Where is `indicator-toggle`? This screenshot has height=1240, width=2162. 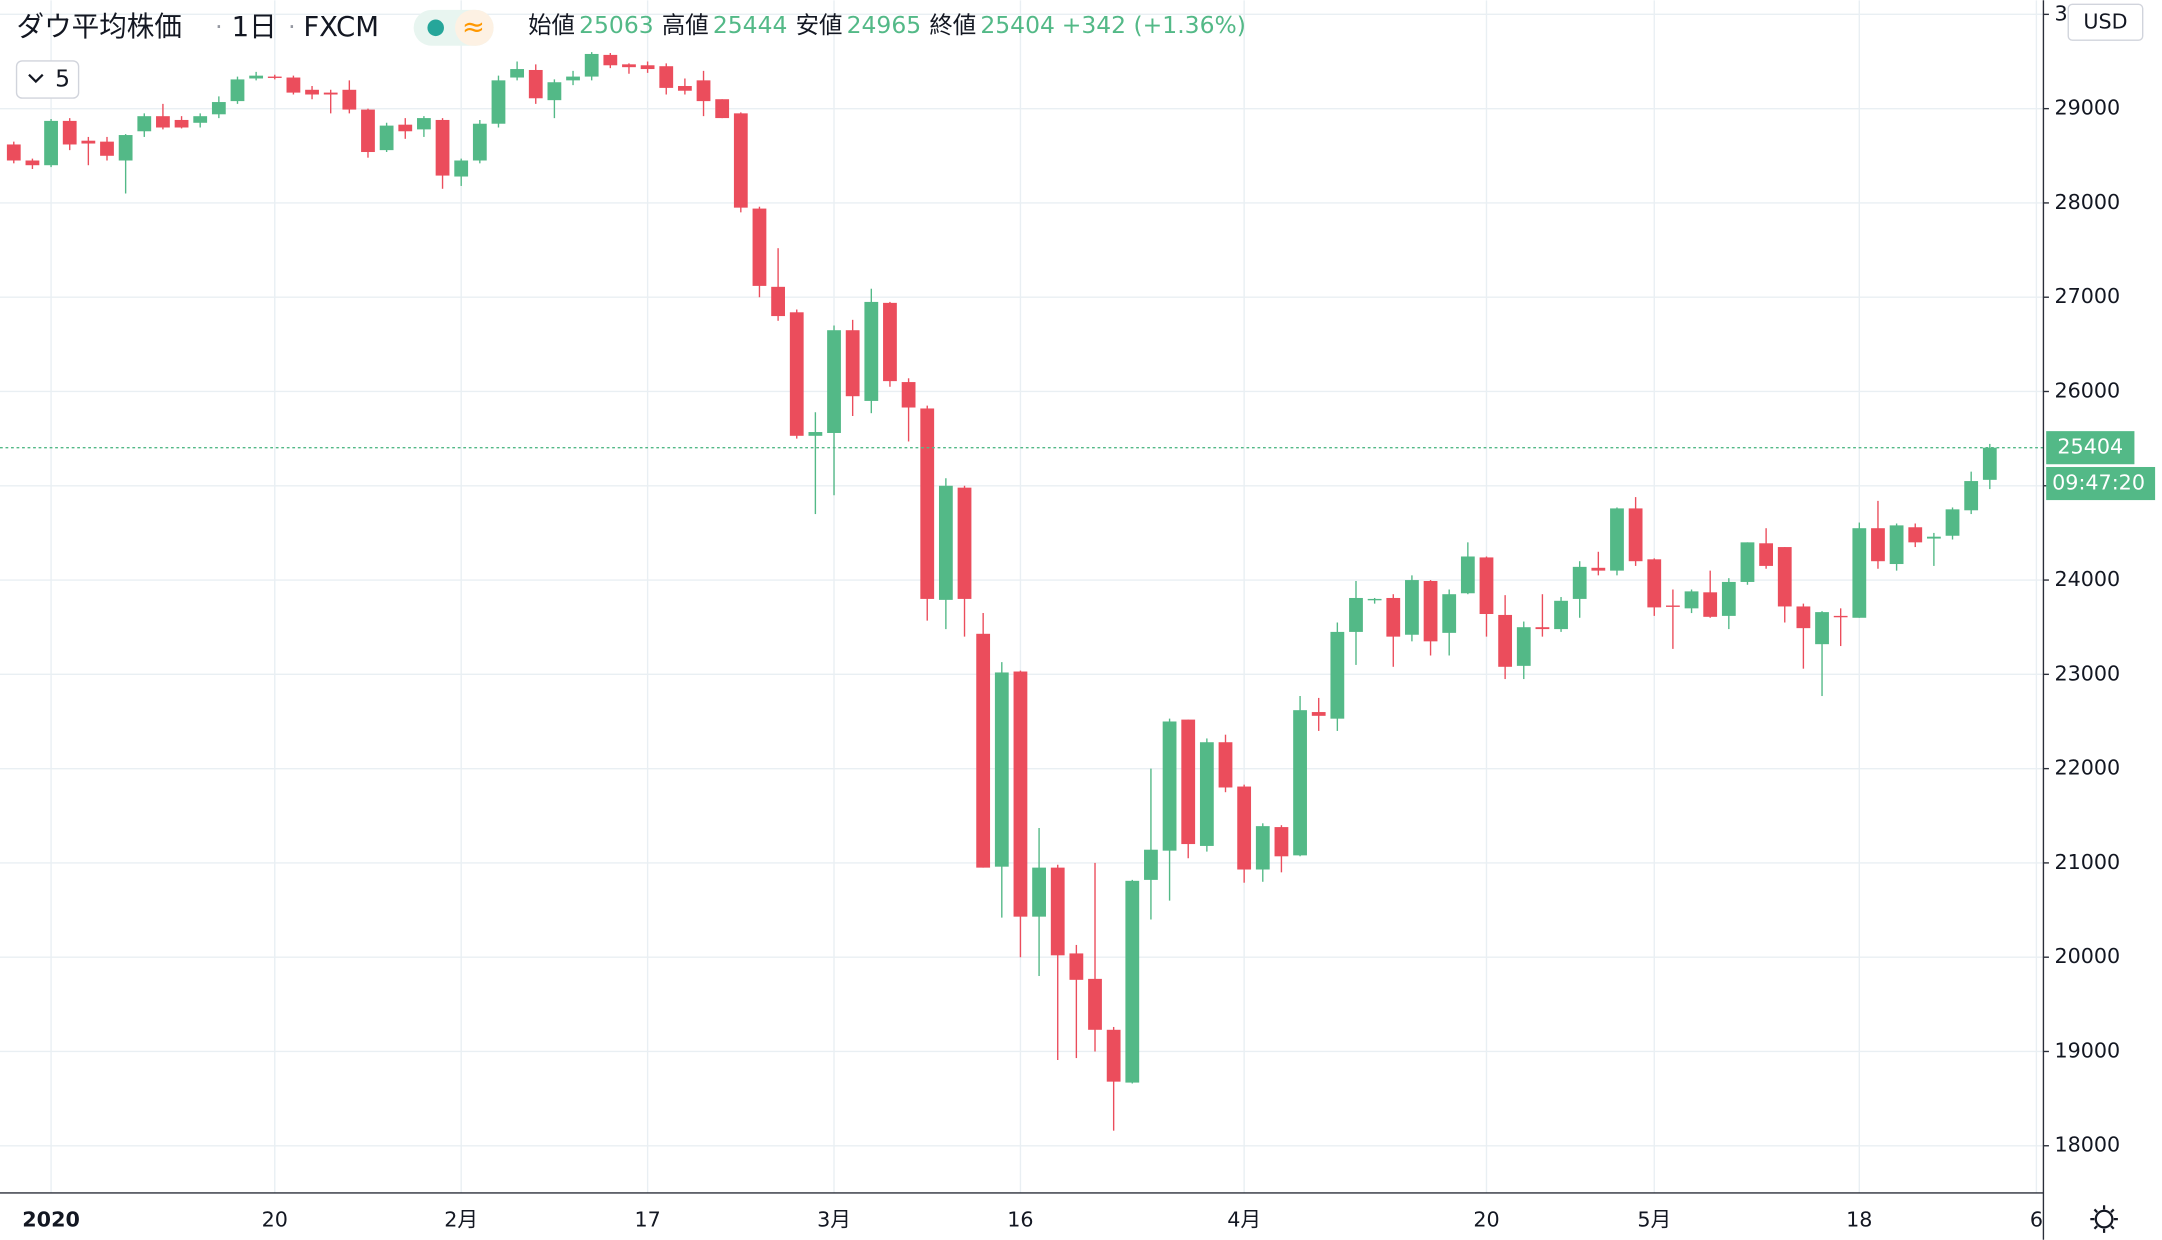 indicator-toggle is located at coordinates (47, 79).